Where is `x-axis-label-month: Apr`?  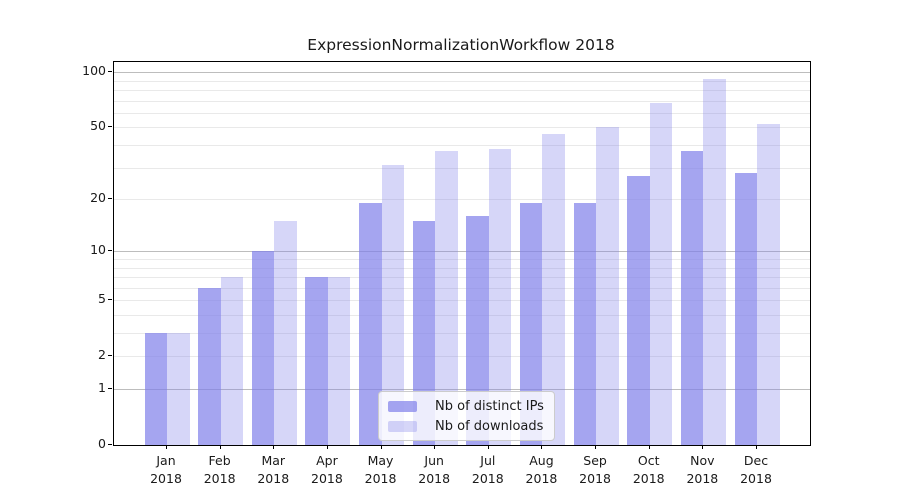 x-axis-label-month: Apr is located at coordinates (327, 460).